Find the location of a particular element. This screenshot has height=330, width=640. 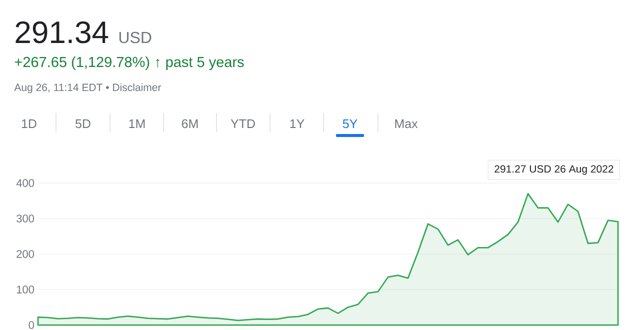

chart-subtitle: +267.65 (1,129.78%) ↑ past 5 years is located at coordinates (129, 63).